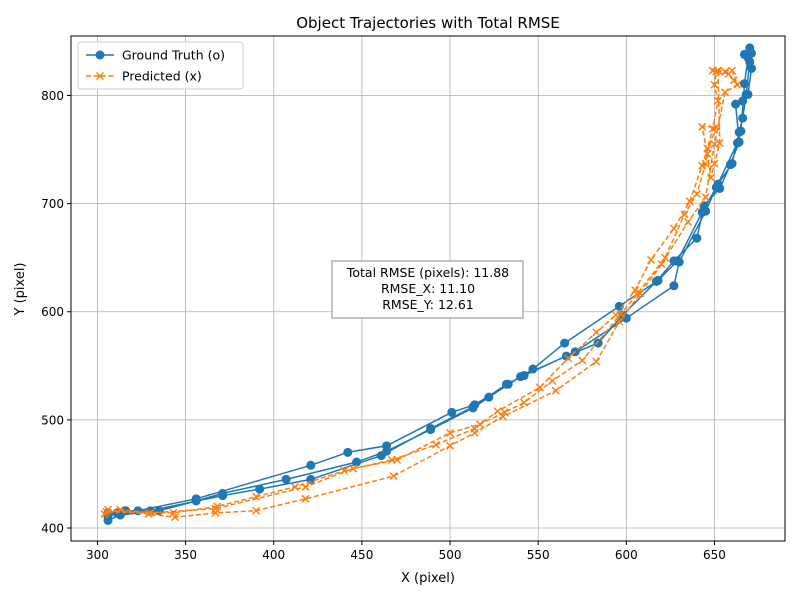 Image resolution: width=800 pixels, height=600 pixels. I want to click on annotation-total-rmse: Total RMSE (pixels): 11.88, so click(427, 272).